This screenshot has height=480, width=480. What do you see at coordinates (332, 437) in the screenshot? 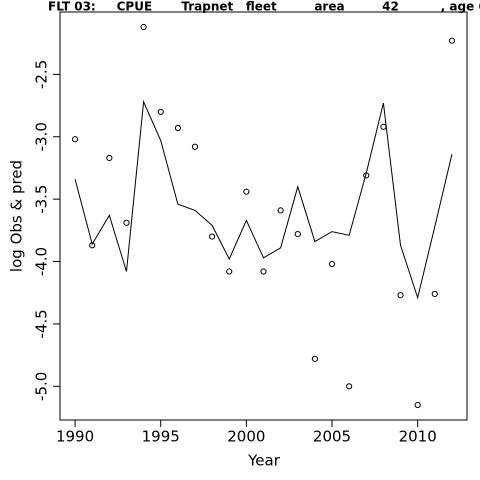
I see `x-tick-label: 2005` at bounding box center [332, 437].